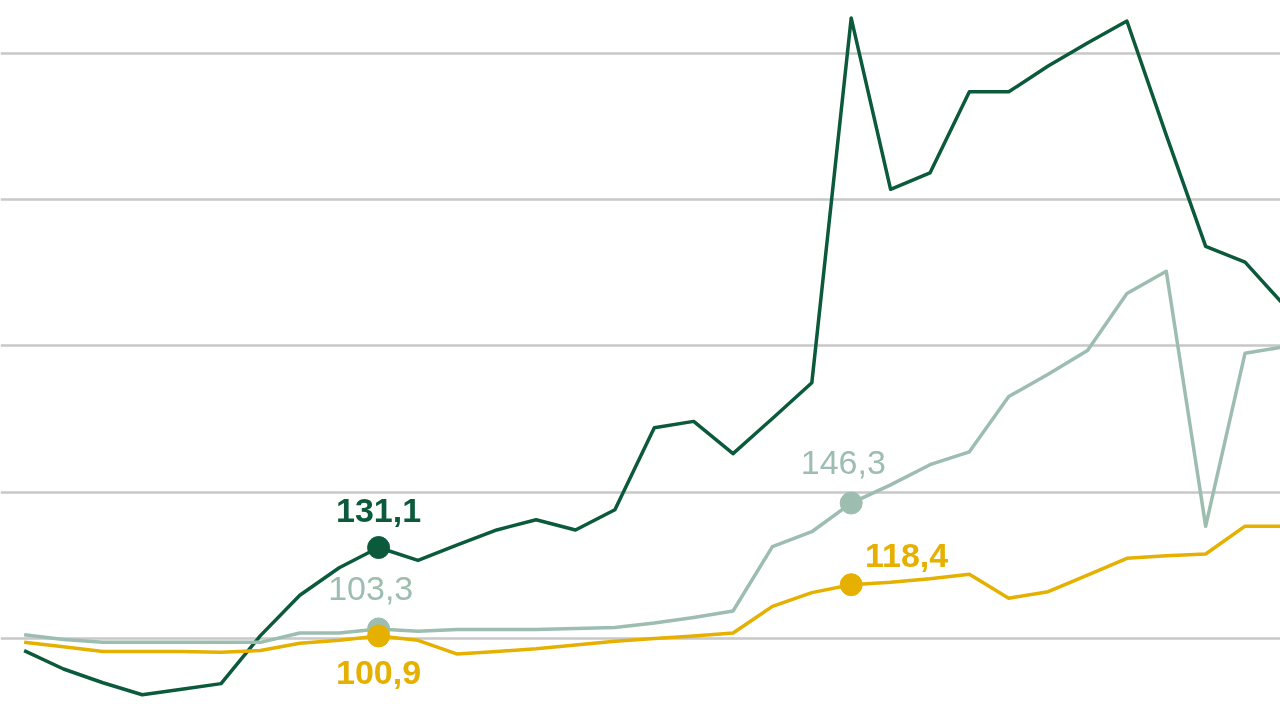  Describe the element at coordinates (843, 462) in the screenshot. I see `data-label: 146,3` at that location.